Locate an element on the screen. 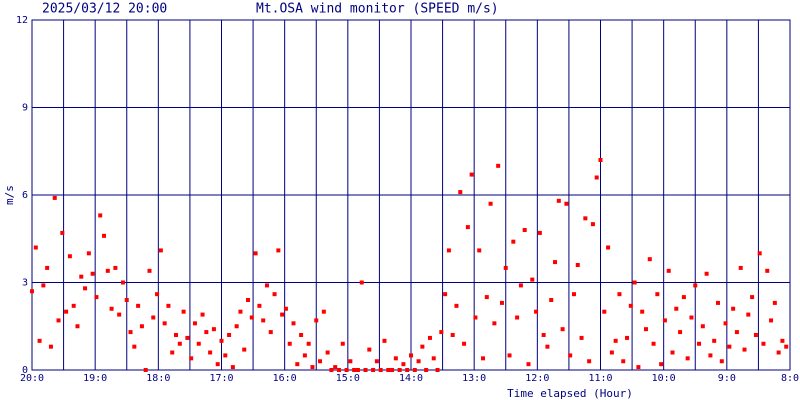 The image size is (800, 400). chart-title: Mt.OSA wind monitor (SPEED m/s) is located at coordinates (377, 9).